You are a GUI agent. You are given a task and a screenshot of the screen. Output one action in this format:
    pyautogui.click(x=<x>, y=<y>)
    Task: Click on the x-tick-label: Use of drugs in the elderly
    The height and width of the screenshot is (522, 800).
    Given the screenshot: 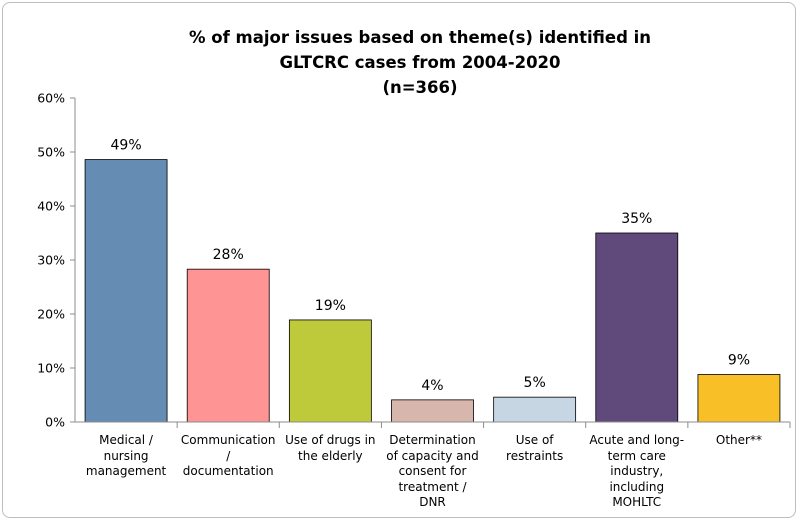 What is the action you would take?
    pyautogui.click(x=330, y=448)
    